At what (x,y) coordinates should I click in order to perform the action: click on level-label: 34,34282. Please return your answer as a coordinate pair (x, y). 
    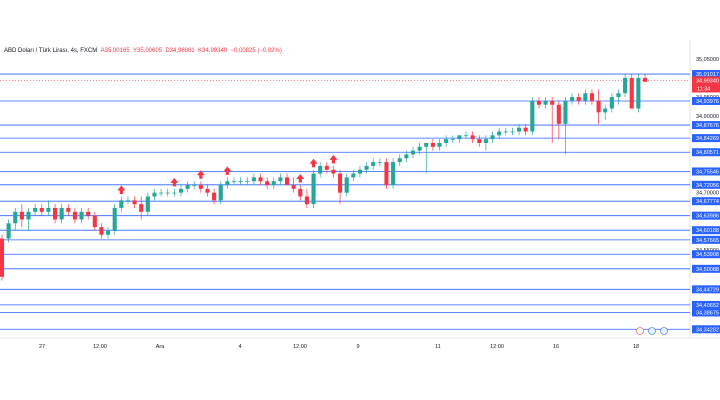
    Looking at the image, I should click on (707, 330).